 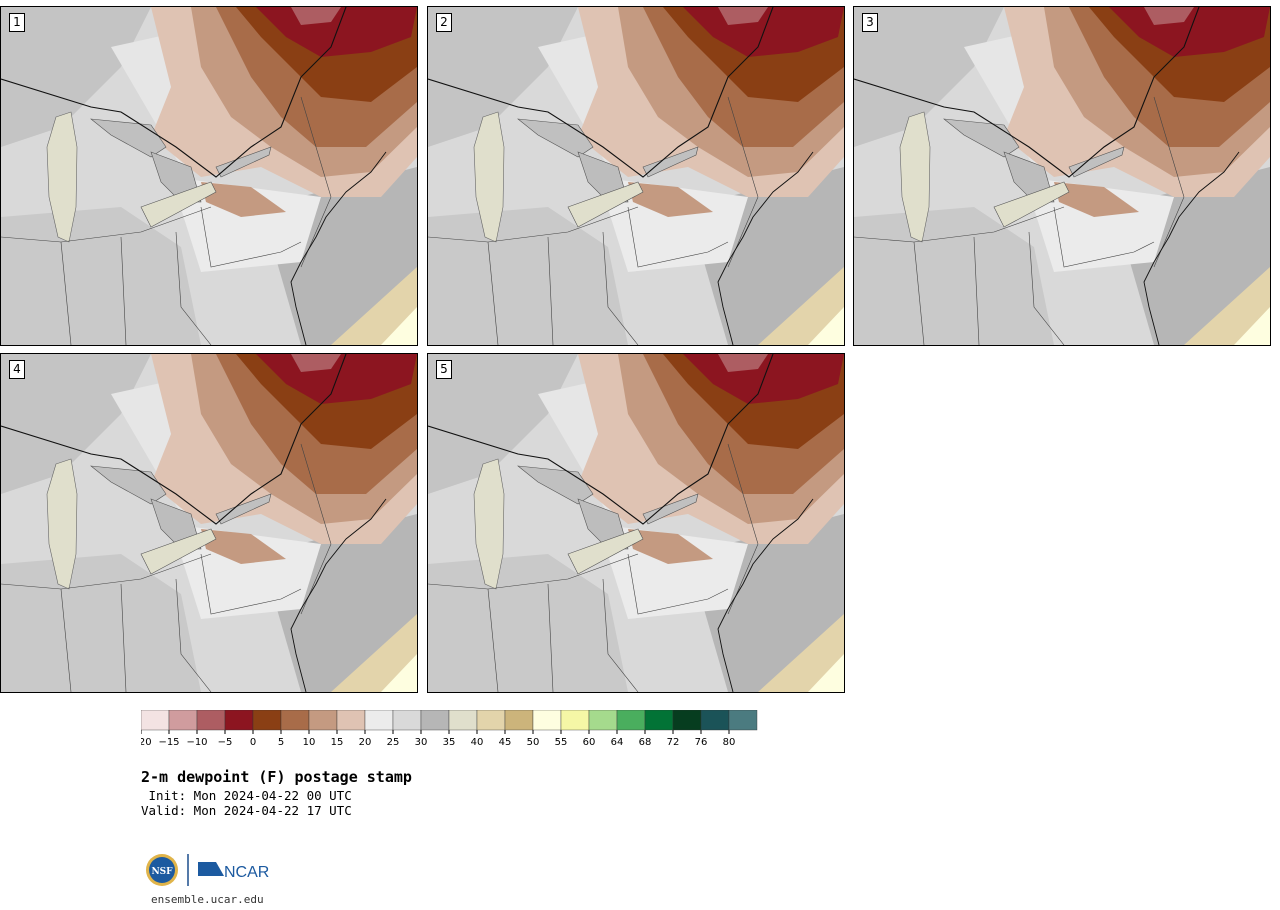 What do you see at coordinates (533, 742) in the screenshot?
I see `colorbar-tick-label: 50` at bounding box center [533, 742].